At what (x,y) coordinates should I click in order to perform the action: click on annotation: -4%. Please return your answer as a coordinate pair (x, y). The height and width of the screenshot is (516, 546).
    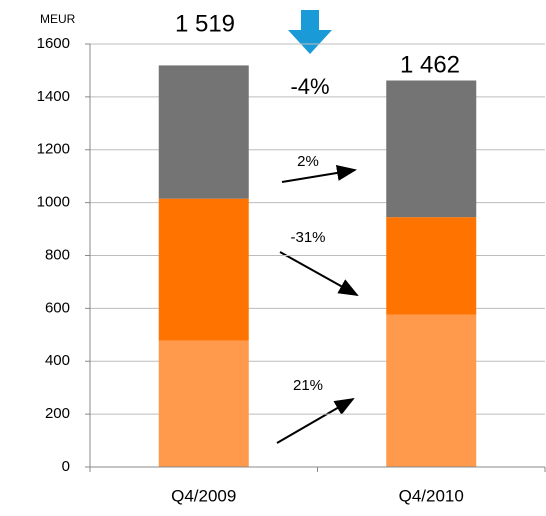
    Looking at the image, I should click on (309, 86).